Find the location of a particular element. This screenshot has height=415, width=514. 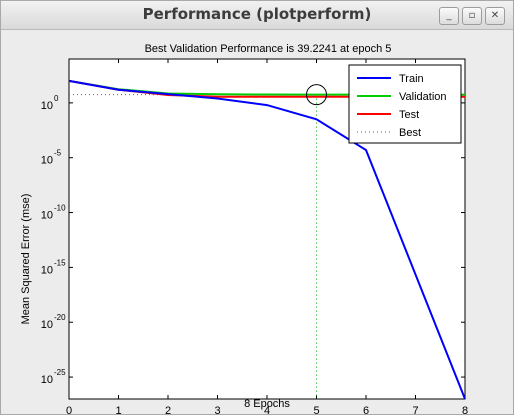

minimize-icon: _ is located at coordinates (449, 15).